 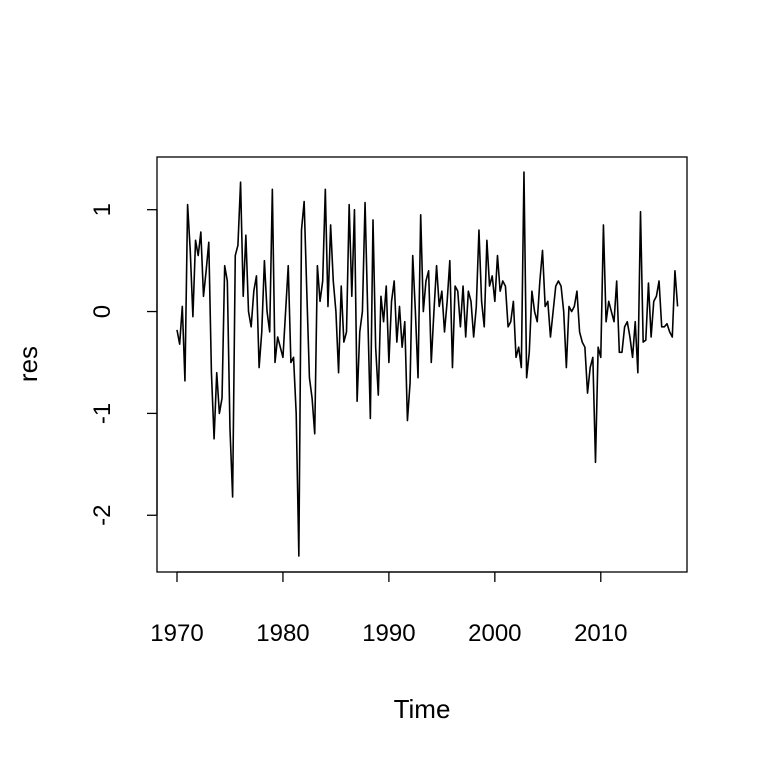 What do you see at coordinates (102, 413) in the screenshot?
I see `y-tick-label--1: -1` at bounding box center [102, 413].